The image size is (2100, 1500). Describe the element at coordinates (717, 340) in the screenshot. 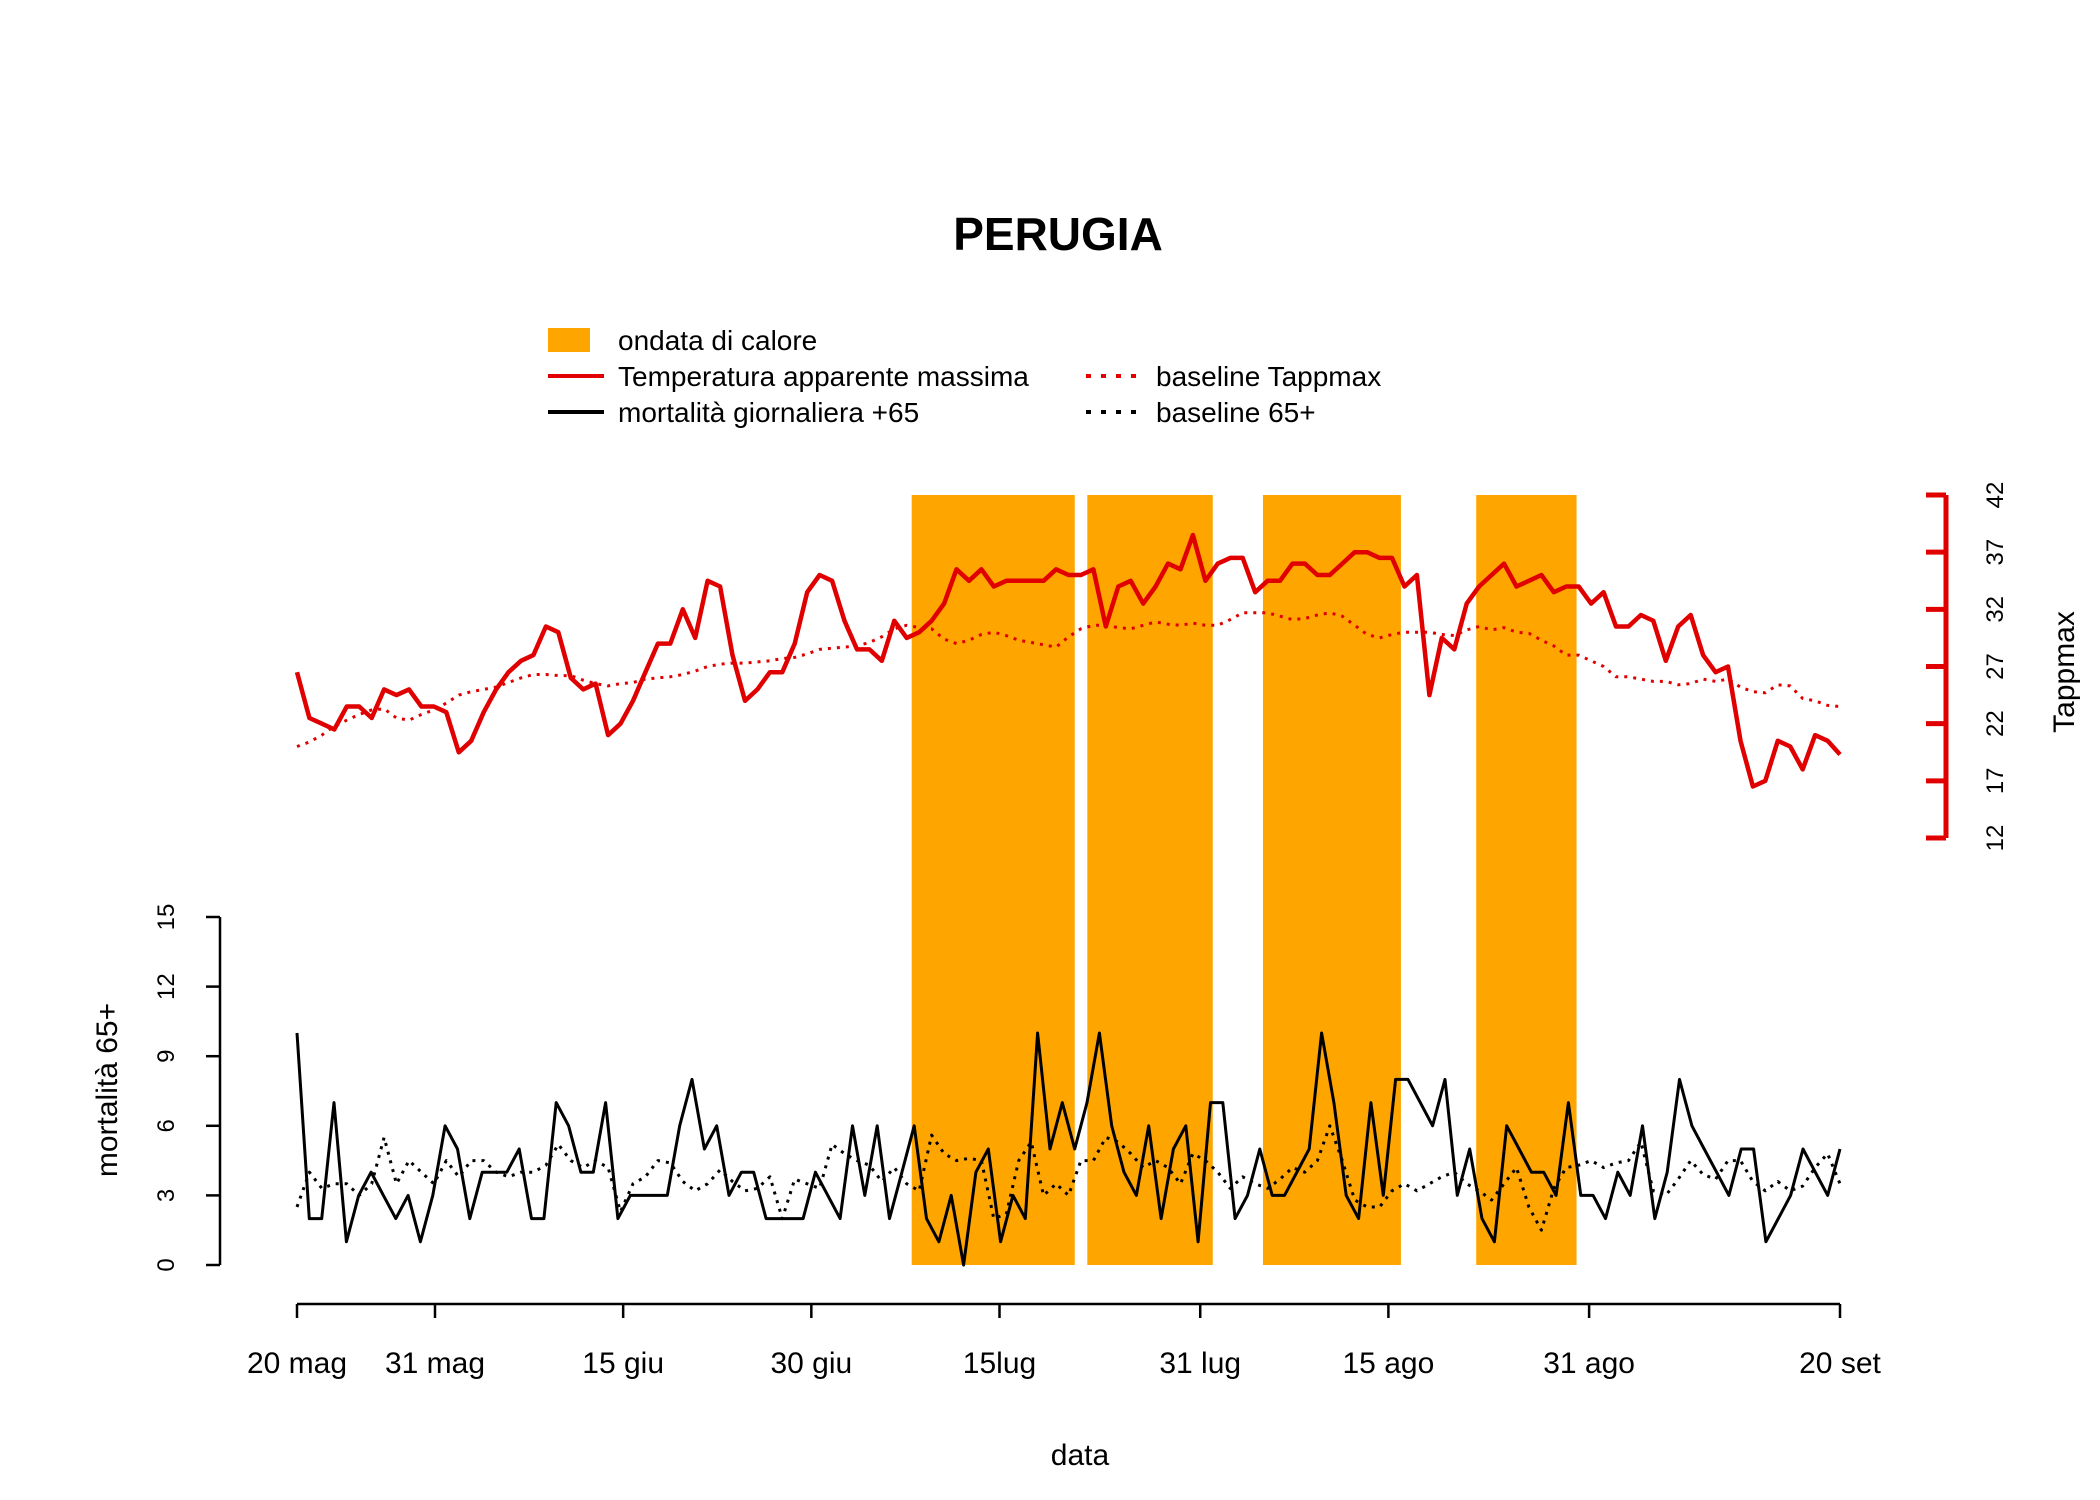

I see `legend-label-heatwave: ondata di calore` at that location.